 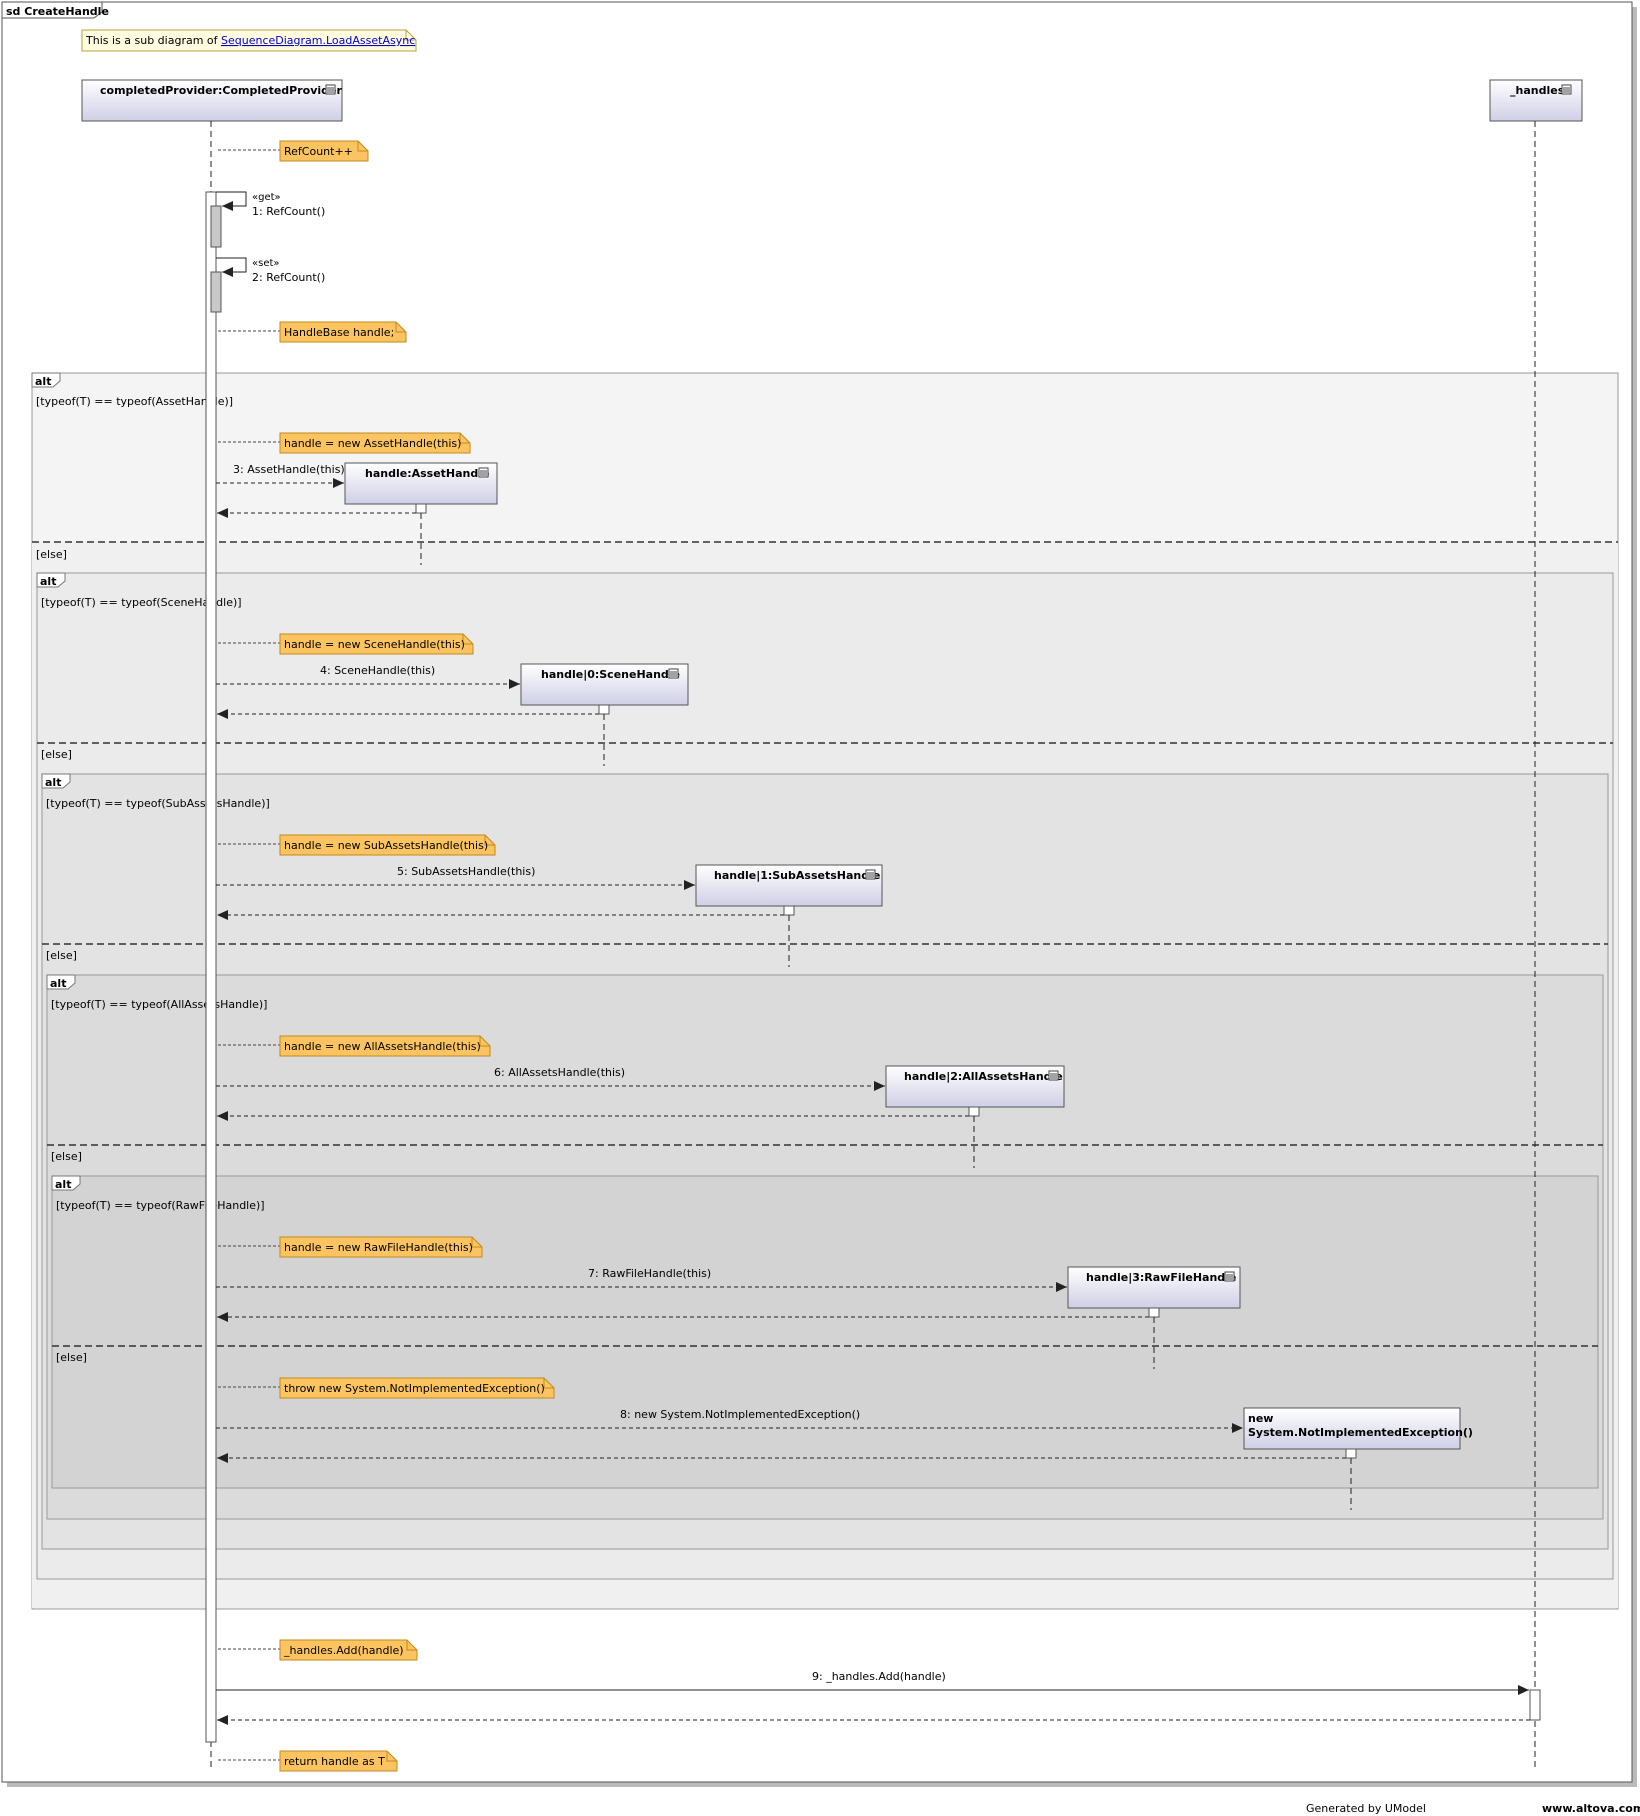 I want to click on alt-label-1: alt, so click(x=43, y=381).